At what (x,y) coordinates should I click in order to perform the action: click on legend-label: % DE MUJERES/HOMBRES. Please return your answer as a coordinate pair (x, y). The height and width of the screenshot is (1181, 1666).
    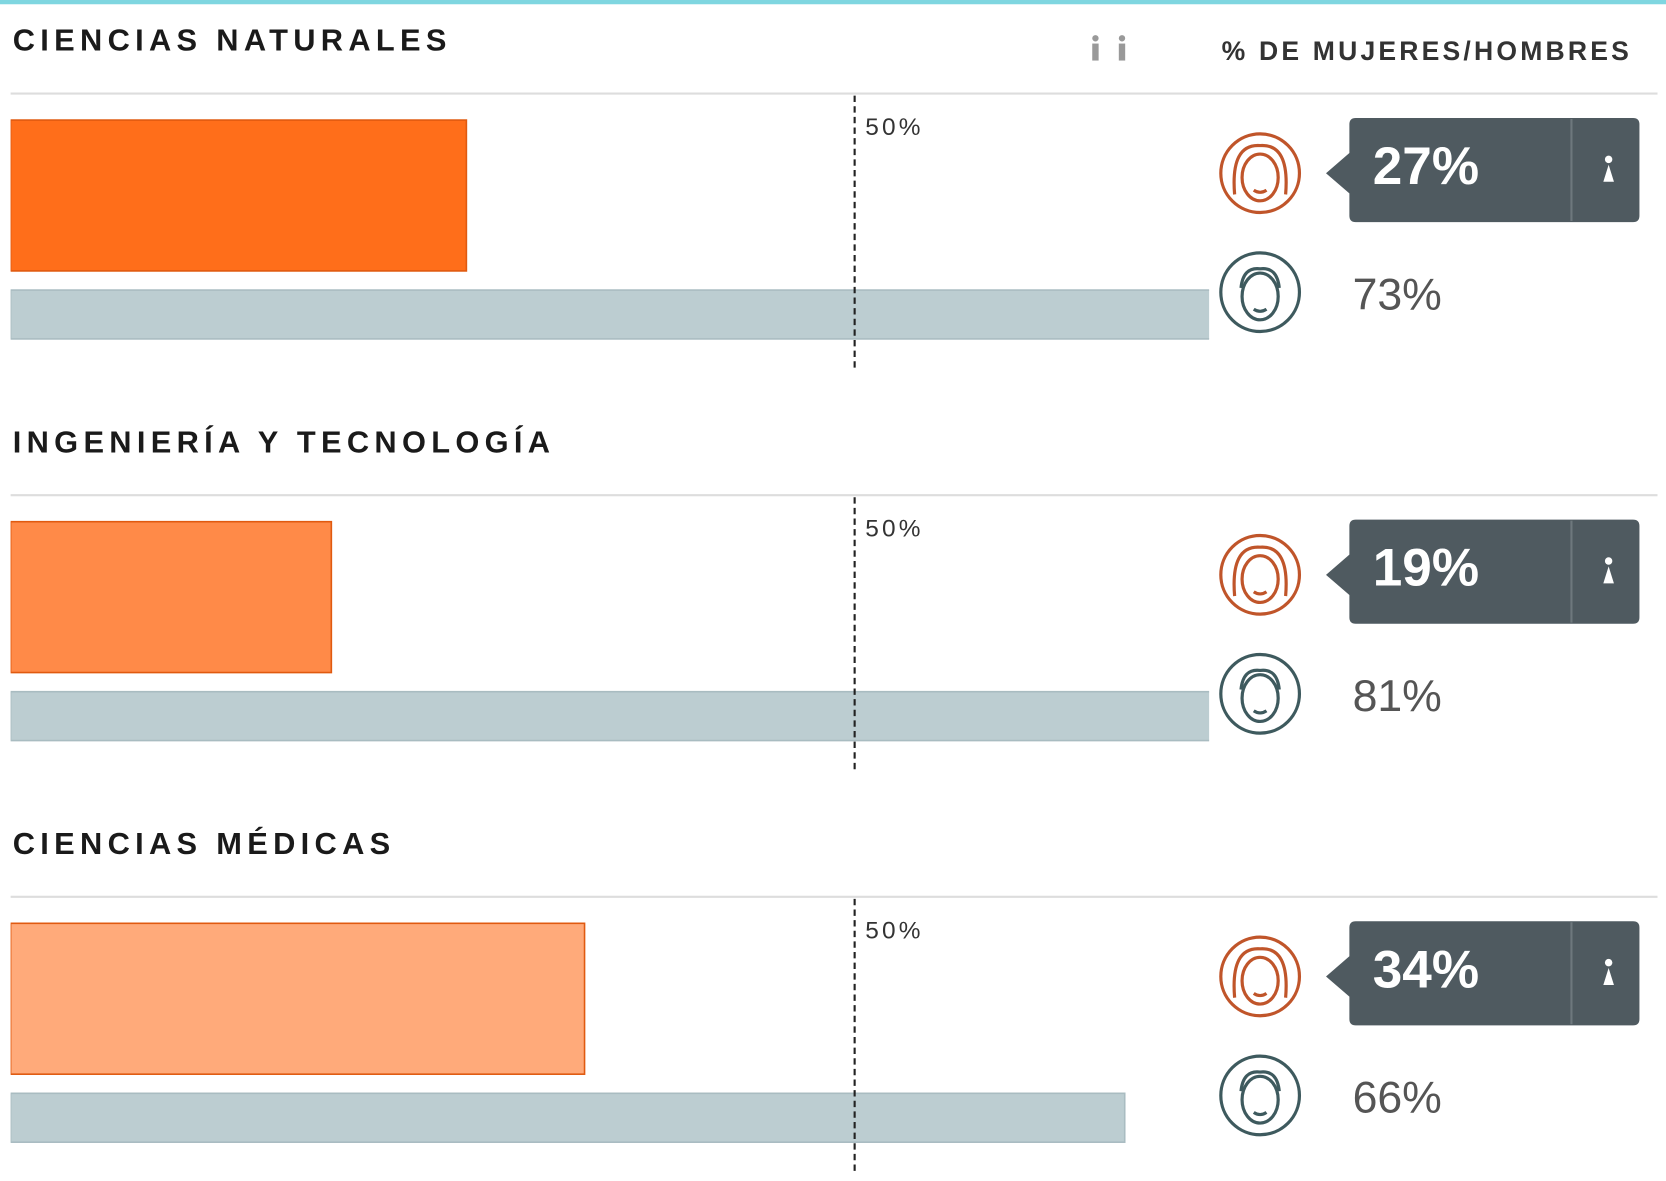
    Looking at the image, I should click on (1427, 51).